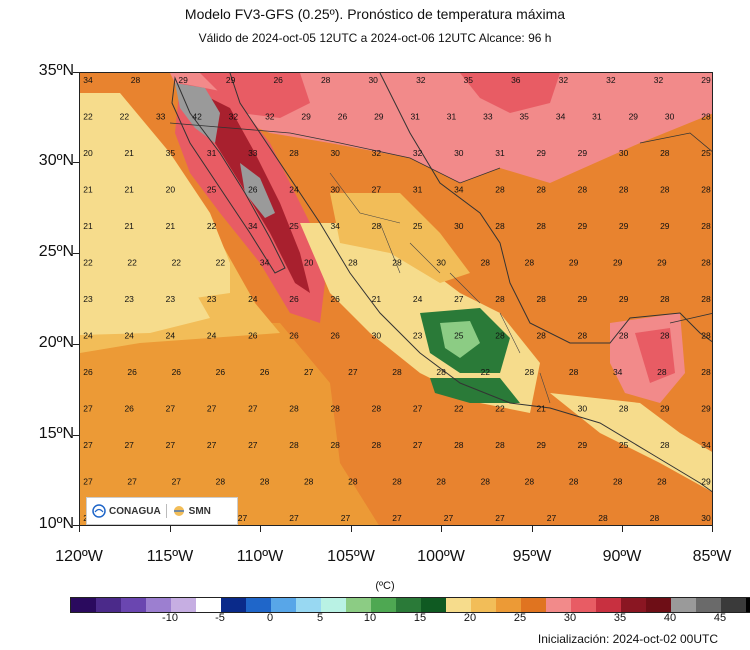 The image size is (750, 650). Describe the element at coordinates (670, 618) in the screenshot. I see `legend-tick-label: 40` at that location.